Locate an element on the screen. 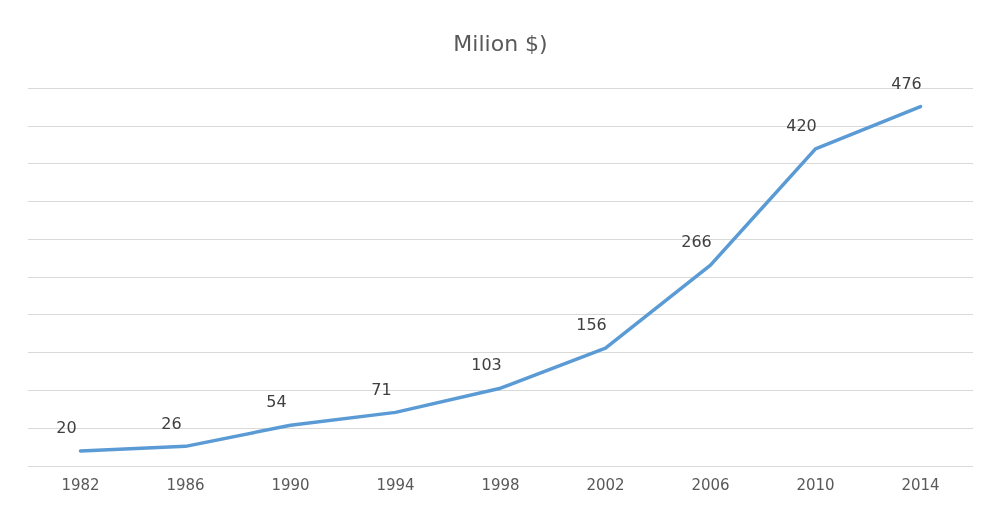 The width and height of the screenshot is (1005, 513). data-label: 266 is located at coordinates (696, 242).